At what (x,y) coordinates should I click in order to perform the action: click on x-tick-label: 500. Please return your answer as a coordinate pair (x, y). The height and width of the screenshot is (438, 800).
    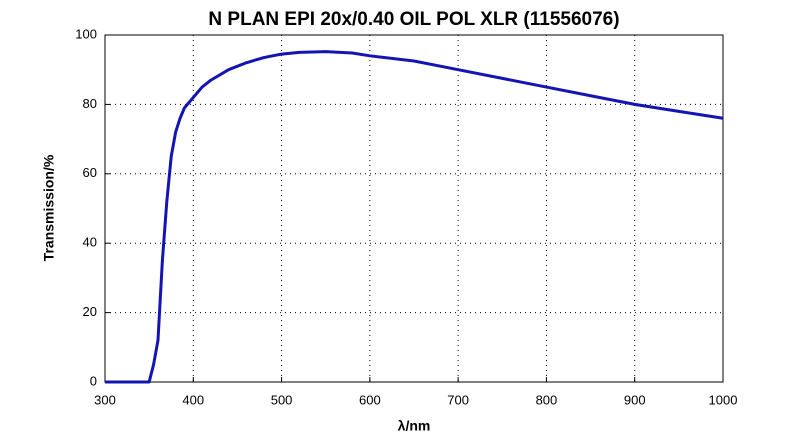
    Looking at the image, I should click on (282, 399).